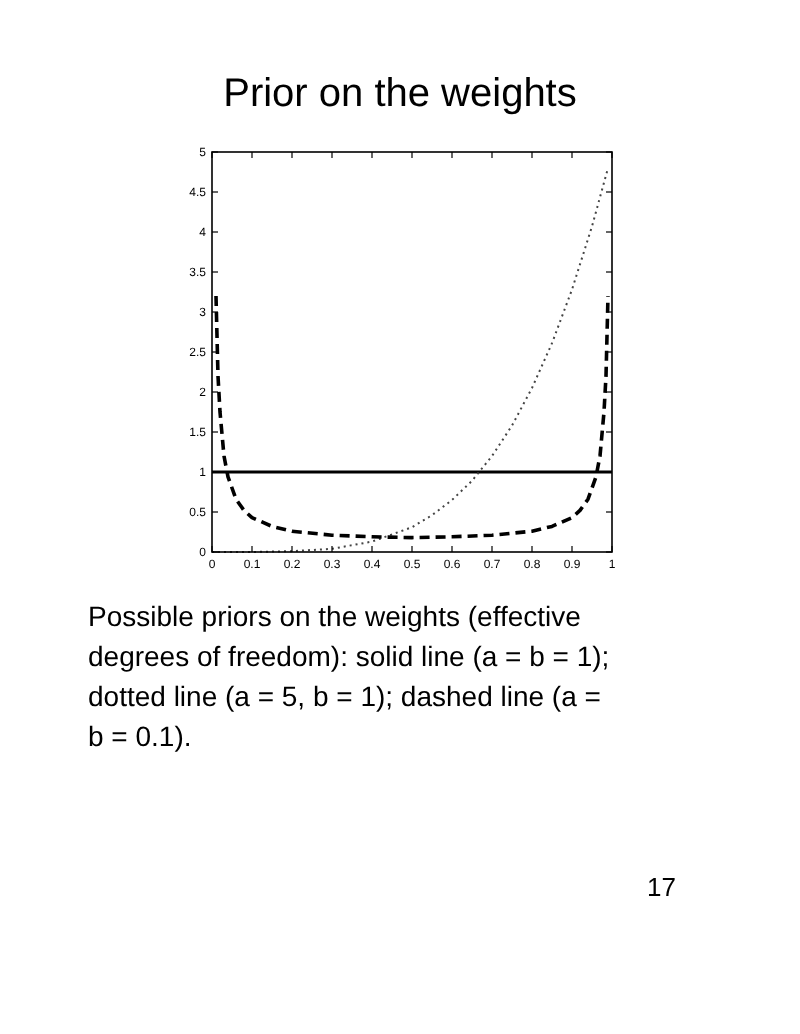 The height and width of the screenshot is (1034, 800). What do you see at coordinates (400, 94) in the screenshot?
I see `chart-title: Prior on the weights` at bounding box center [400, 94].